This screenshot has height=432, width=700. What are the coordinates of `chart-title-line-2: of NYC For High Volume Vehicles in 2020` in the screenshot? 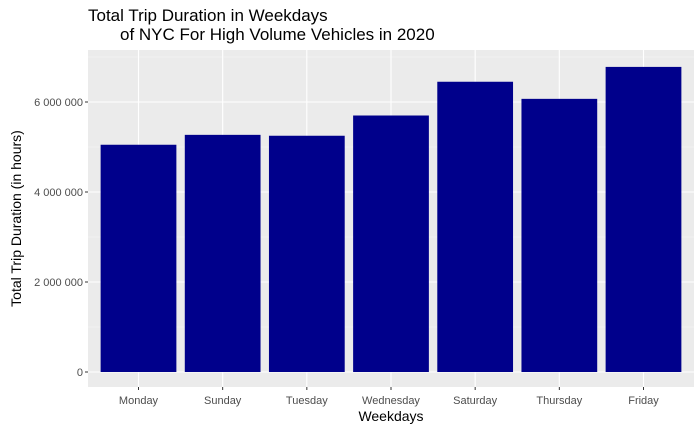 It's located at (277, 34).